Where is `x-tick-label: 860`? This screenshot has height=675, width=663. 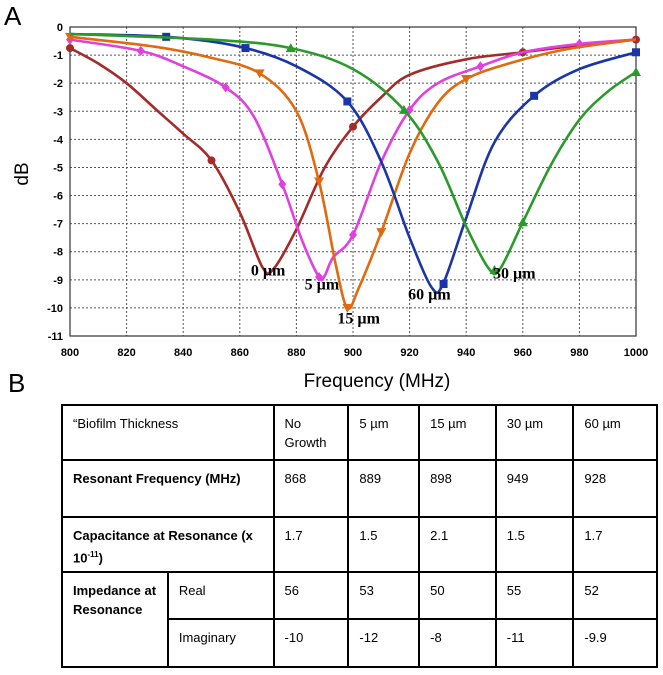
x-tick-label: 860 is located at coordinates (240, 353).